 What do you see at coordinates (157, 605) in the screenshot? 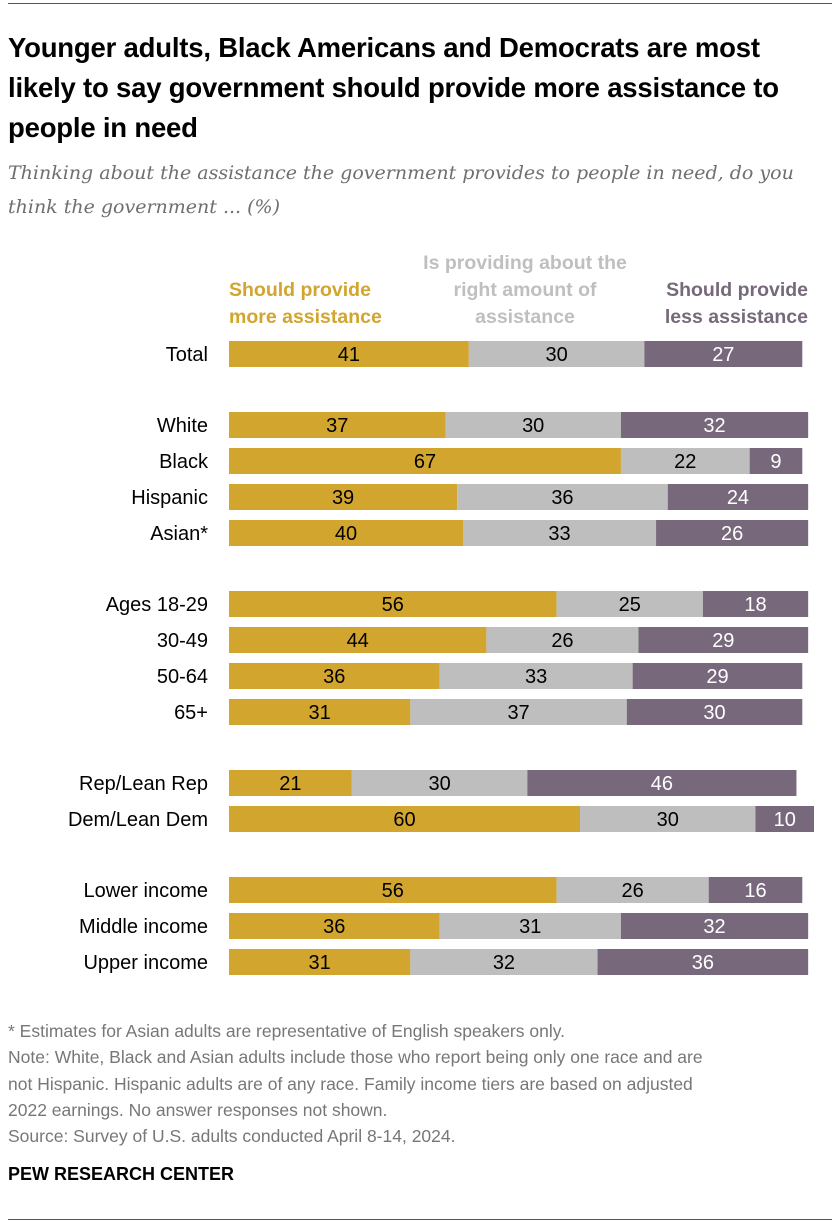
I see `row-label: Ages 18-29` at bounding box center [157, 605].